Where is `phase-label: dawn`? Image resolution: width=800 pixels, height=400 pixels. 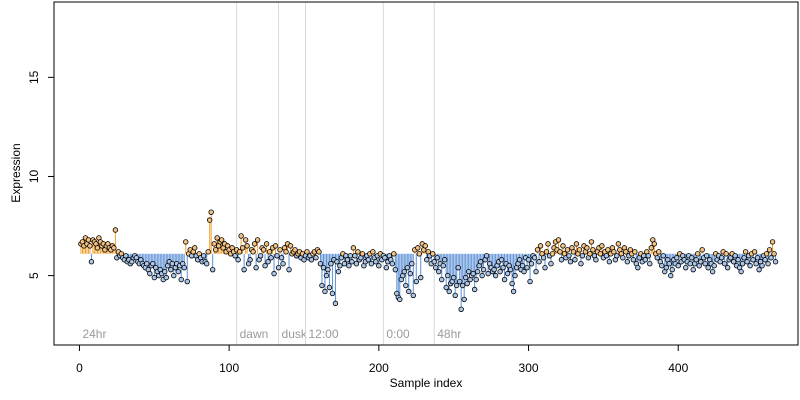 phase-label: dawn is located at coordinates (254, 334).